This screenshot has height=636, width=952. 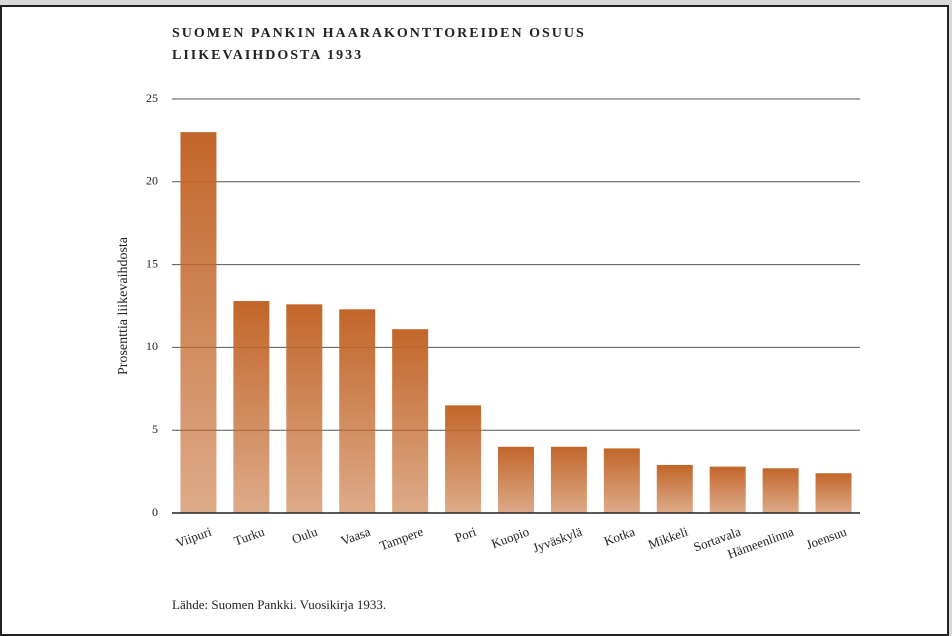 What do you see at coordinates (123, 305) in the screenshot?
I see `y-axis-label: Prosenttia liikevaihdosta` at bounding box center [123, 305].